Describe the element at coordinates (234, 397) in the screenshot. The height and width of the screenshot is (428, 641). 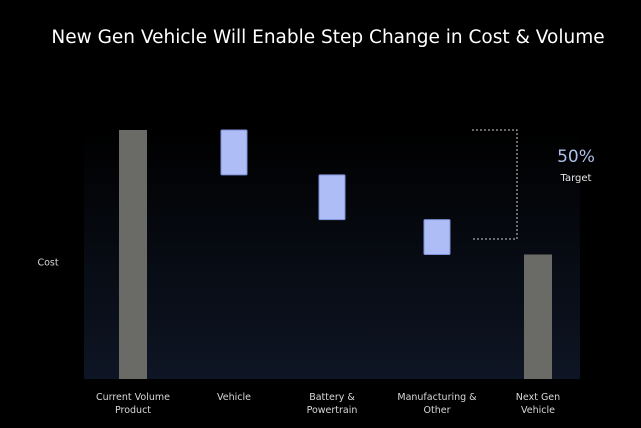
I see `x-tick-label: Vehicle` at that location.